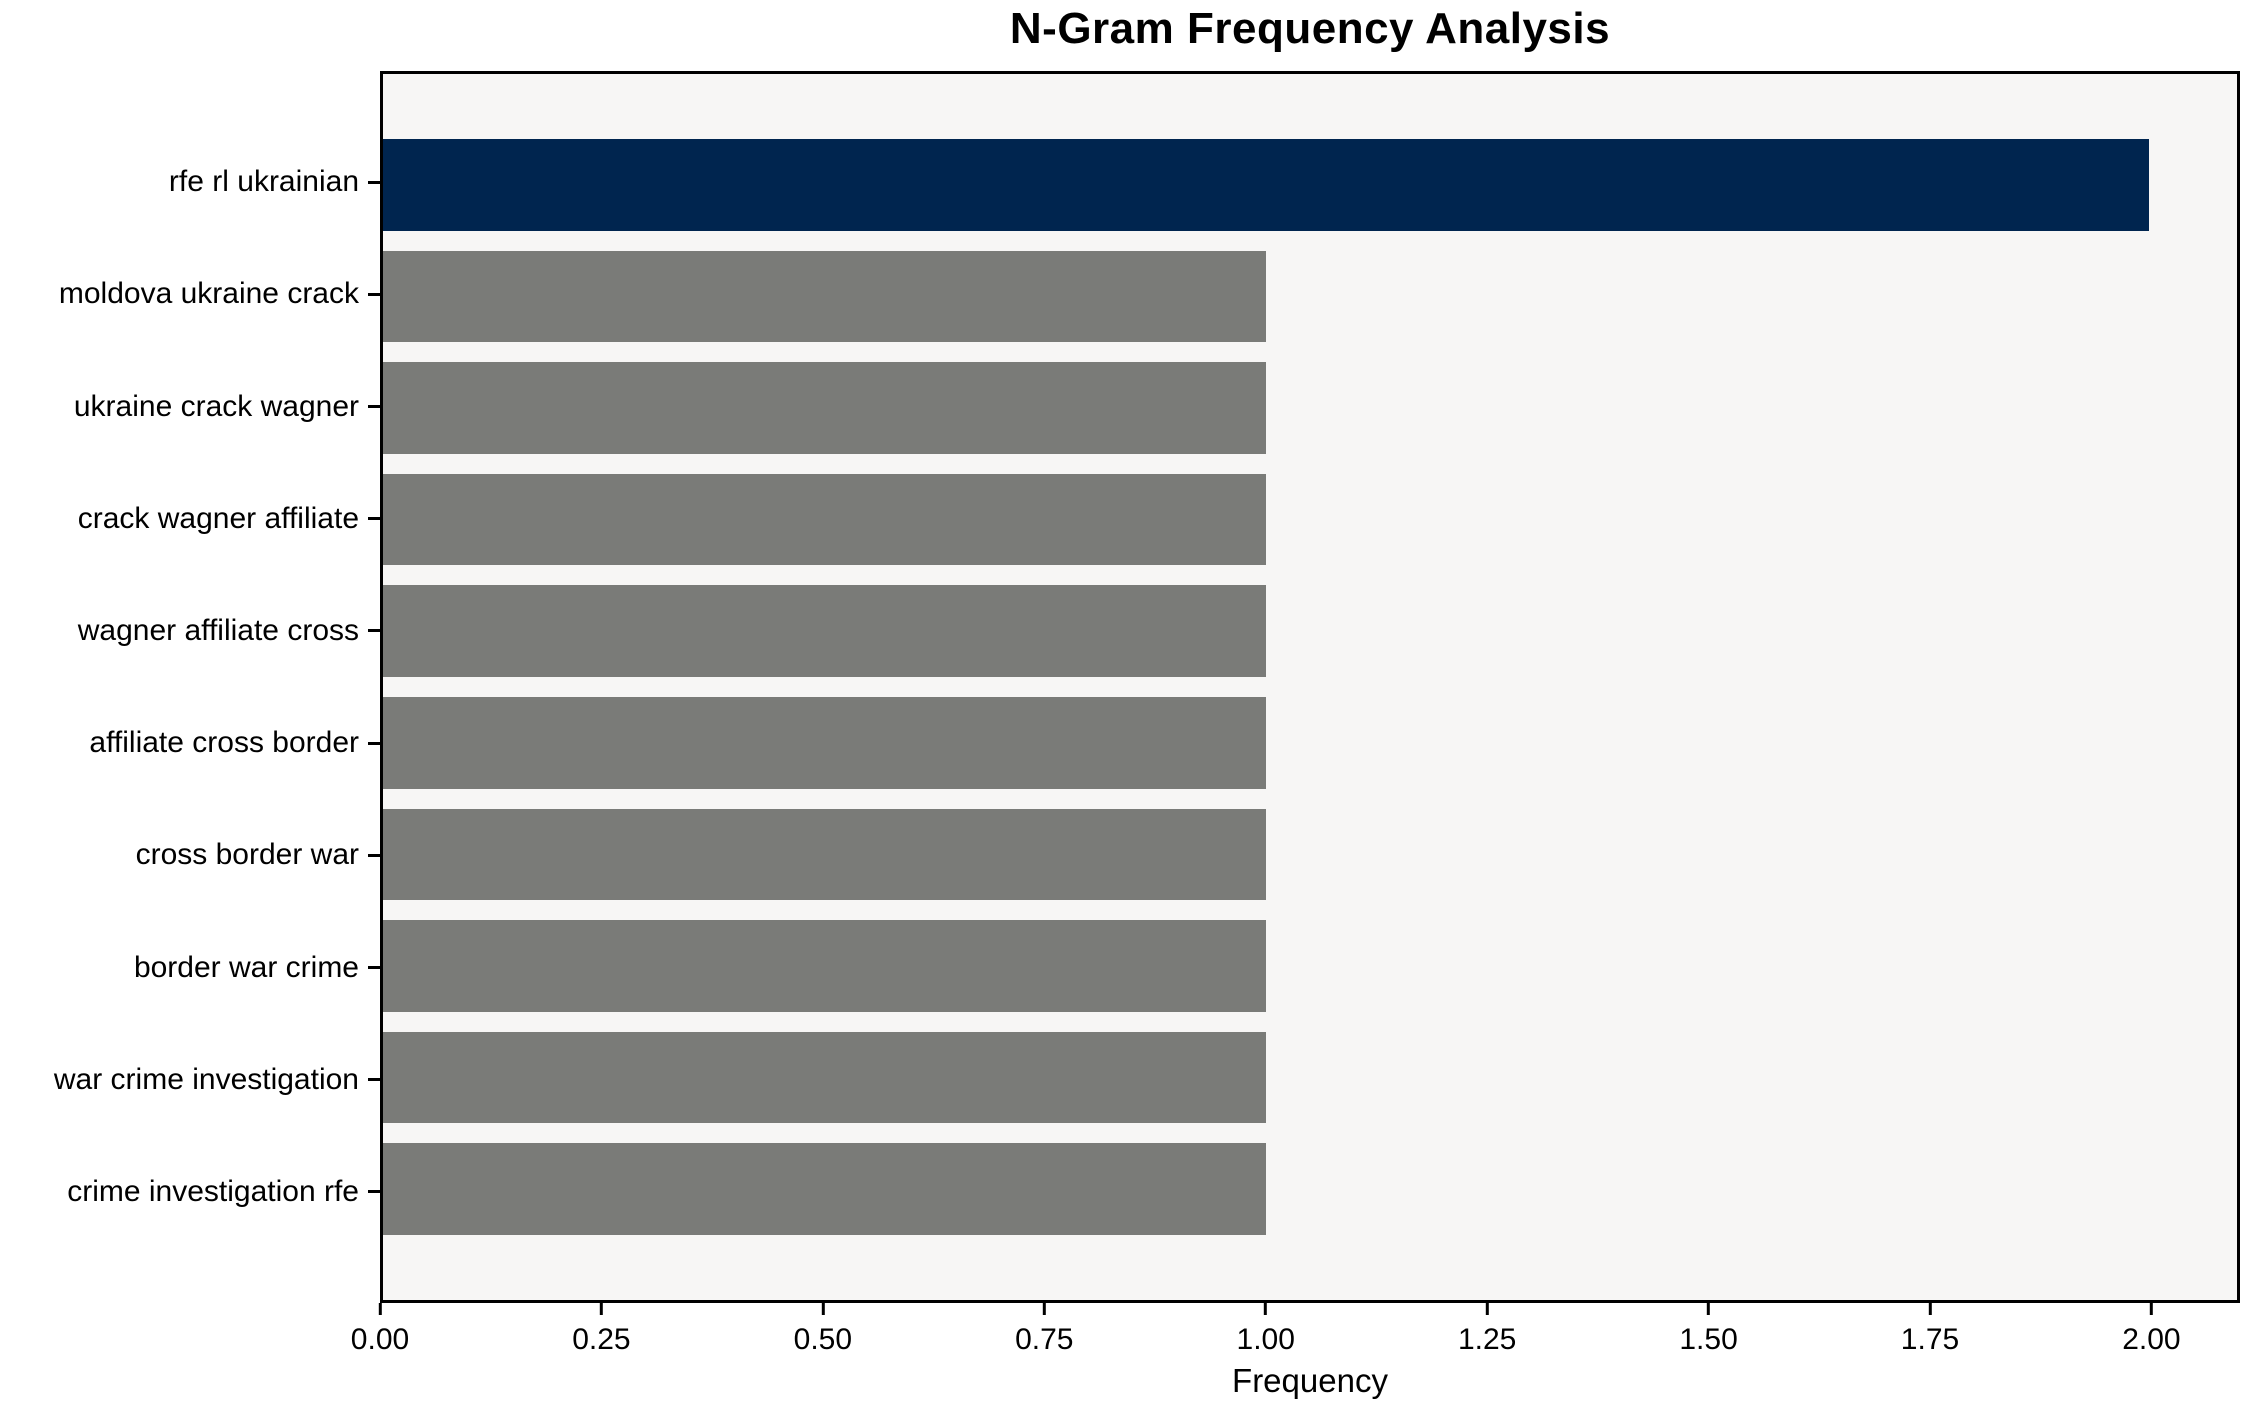  I want to click on x-tick: 1.00, so click(1266, 1330).